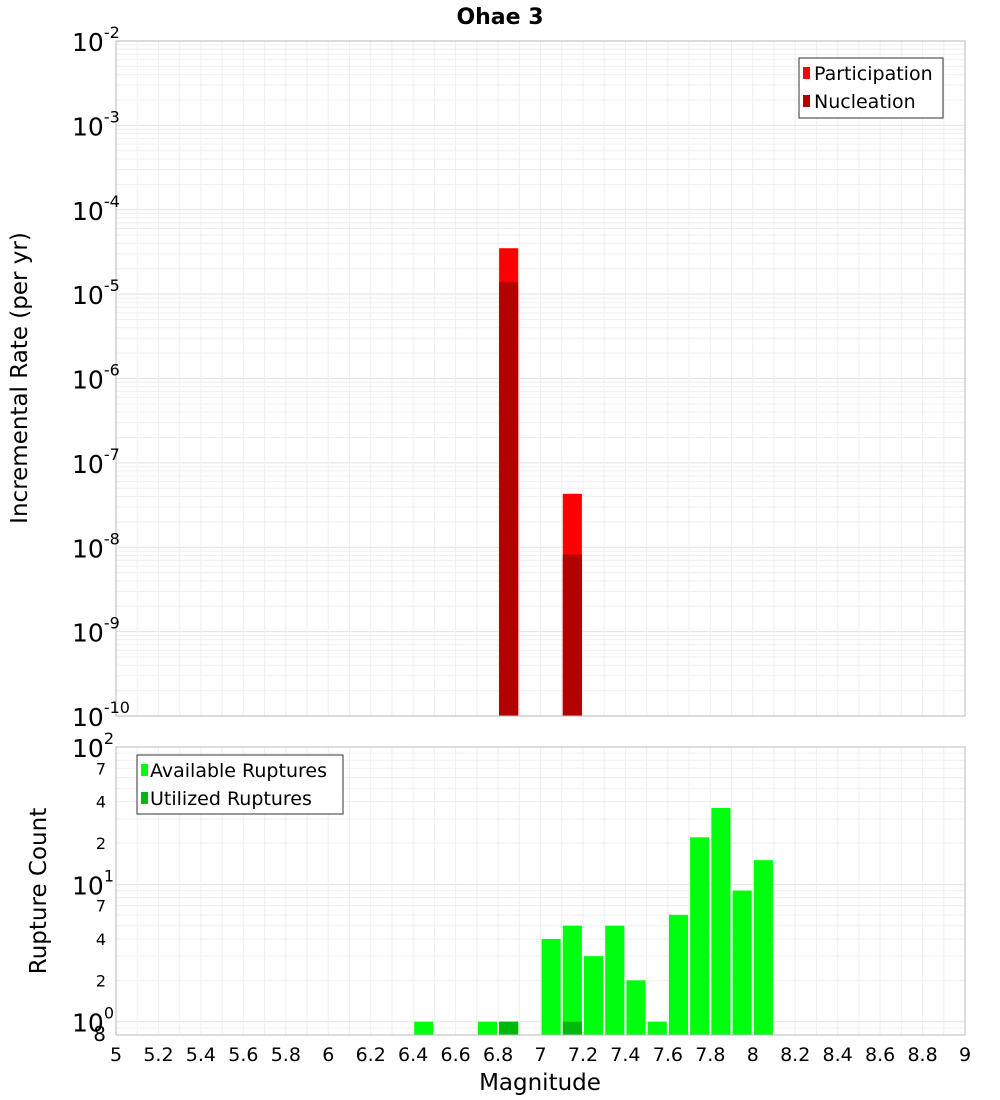 The width and height of the screenshot is (1000, 1100). Describe the element at coordinates (583, 1055) in the screenshot. I see `x-tick-label: 7.2` at that location.